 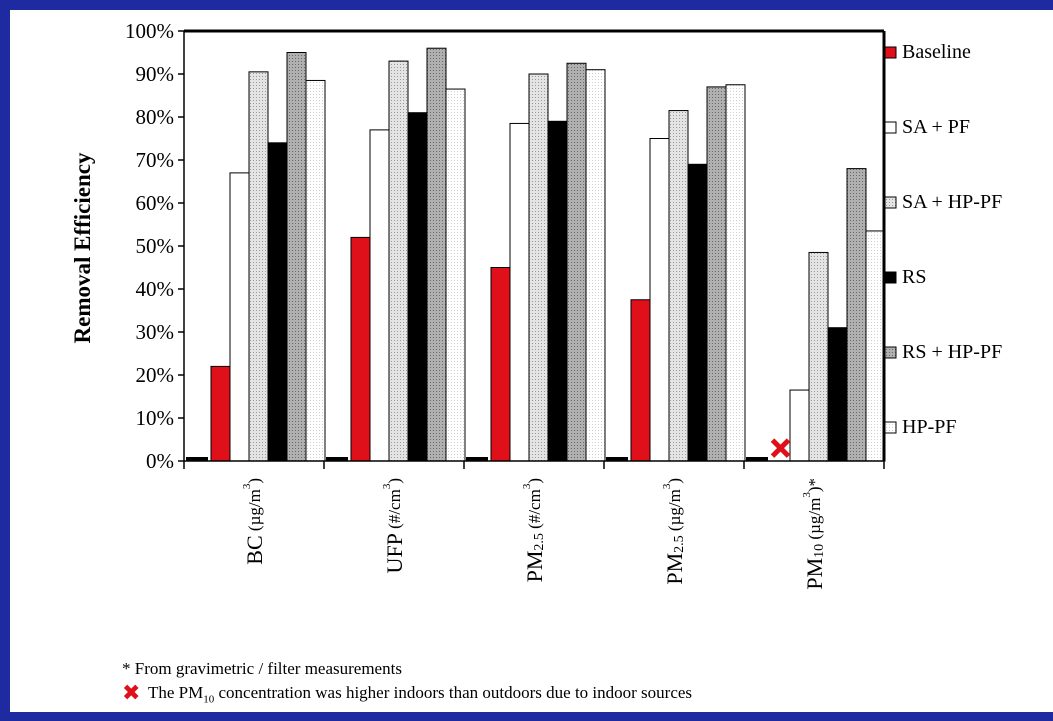 What do you see at coordinates (814, 485) in the screenshot?
I see `x-label-tail: )*` at bounding box center [814, 485].